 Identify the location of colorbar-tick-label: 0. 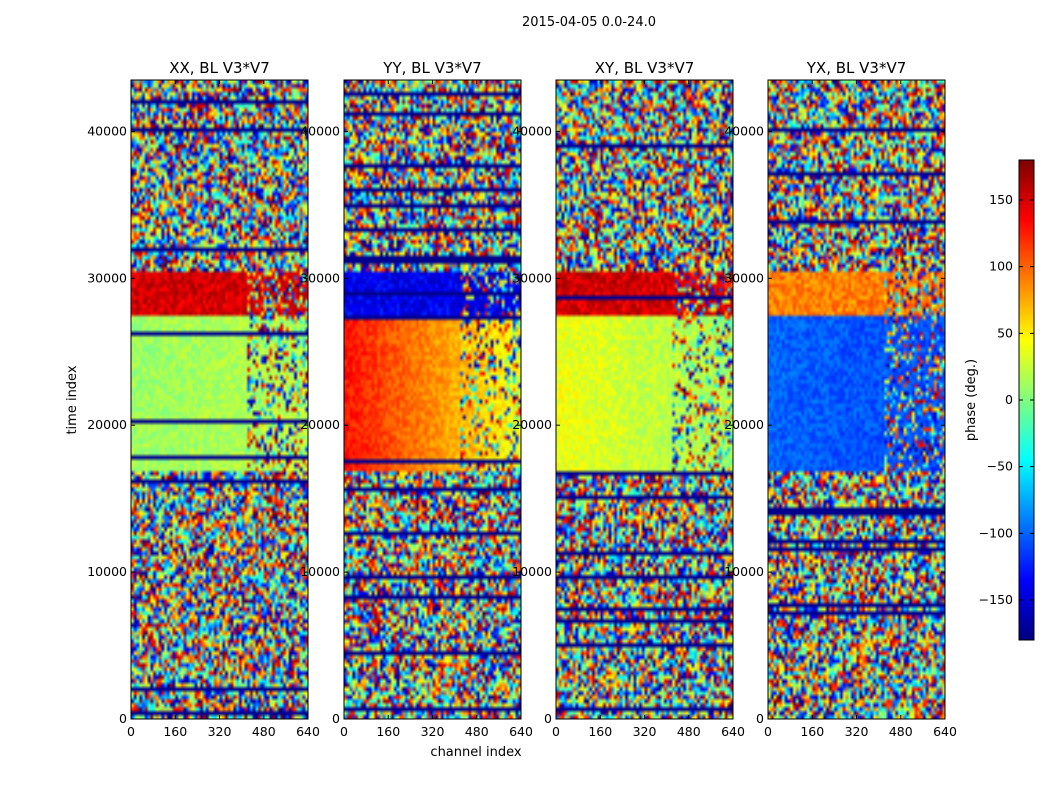
(1009, 399).